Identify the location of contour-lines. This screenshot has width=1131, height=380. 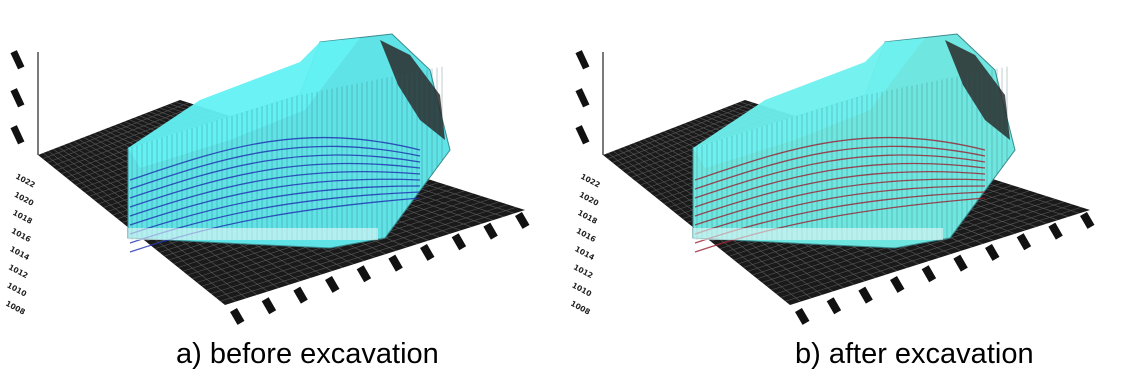
(840, 194).